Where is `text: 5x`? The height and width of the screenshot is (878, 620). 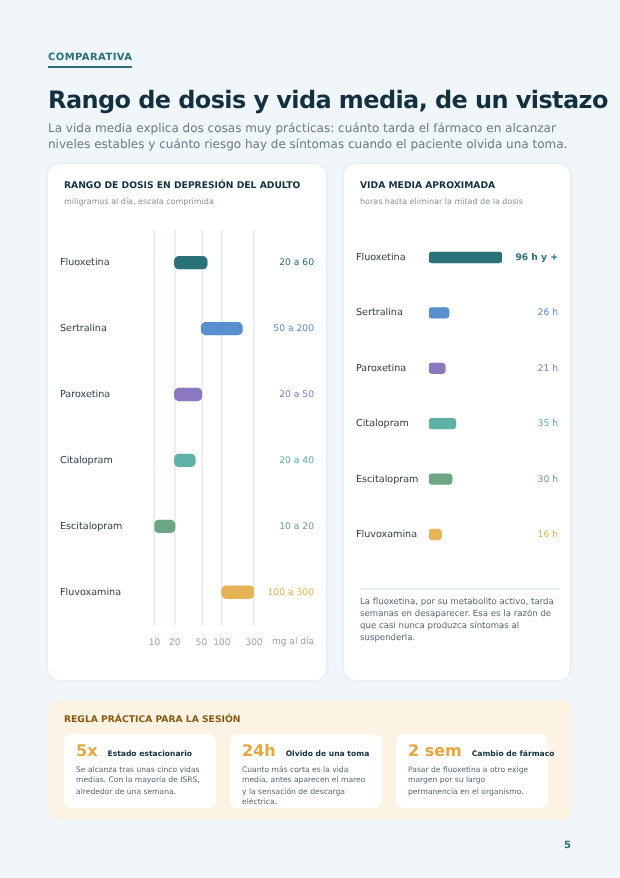
text: 5x is located at coordinates (87, 751).